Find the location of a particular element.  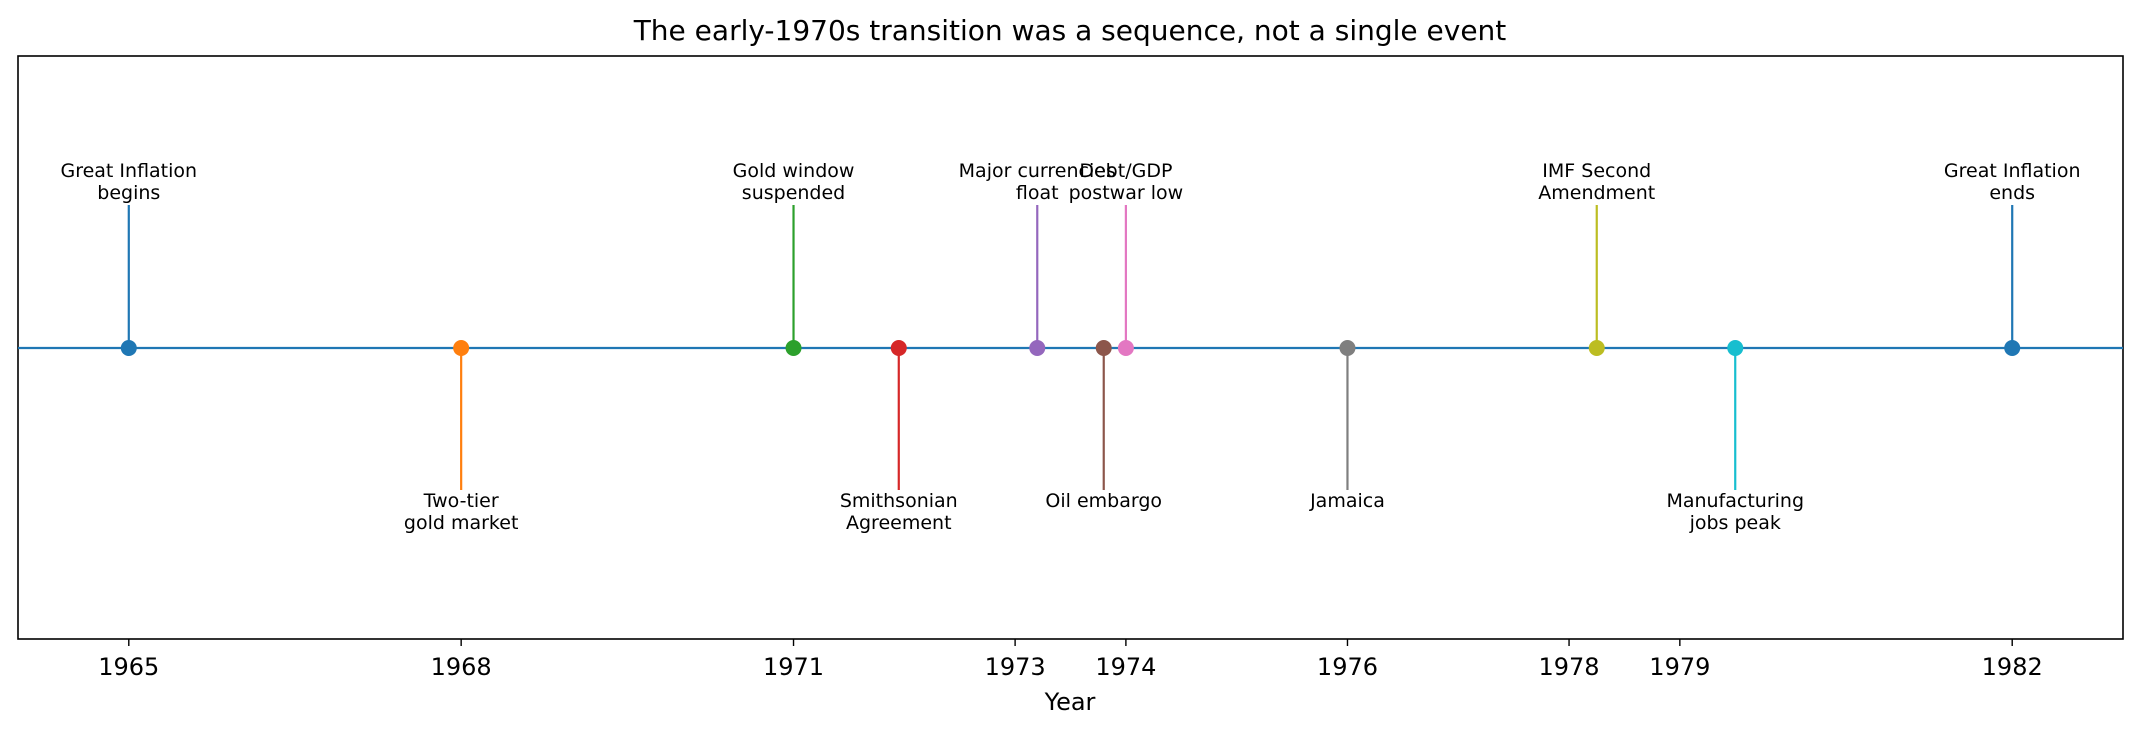

event-label: Jamaica is located at coordinates (1347, 501).